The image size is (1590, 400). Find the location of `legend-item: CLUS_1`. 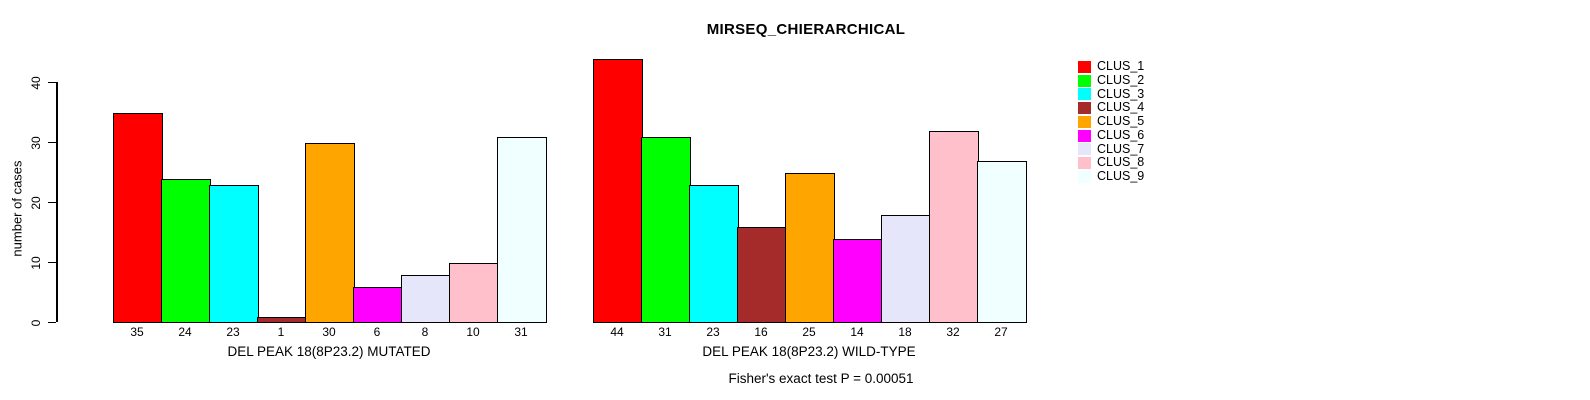

legend-item: CLUS_1 is located at coordinates (1111, 66).